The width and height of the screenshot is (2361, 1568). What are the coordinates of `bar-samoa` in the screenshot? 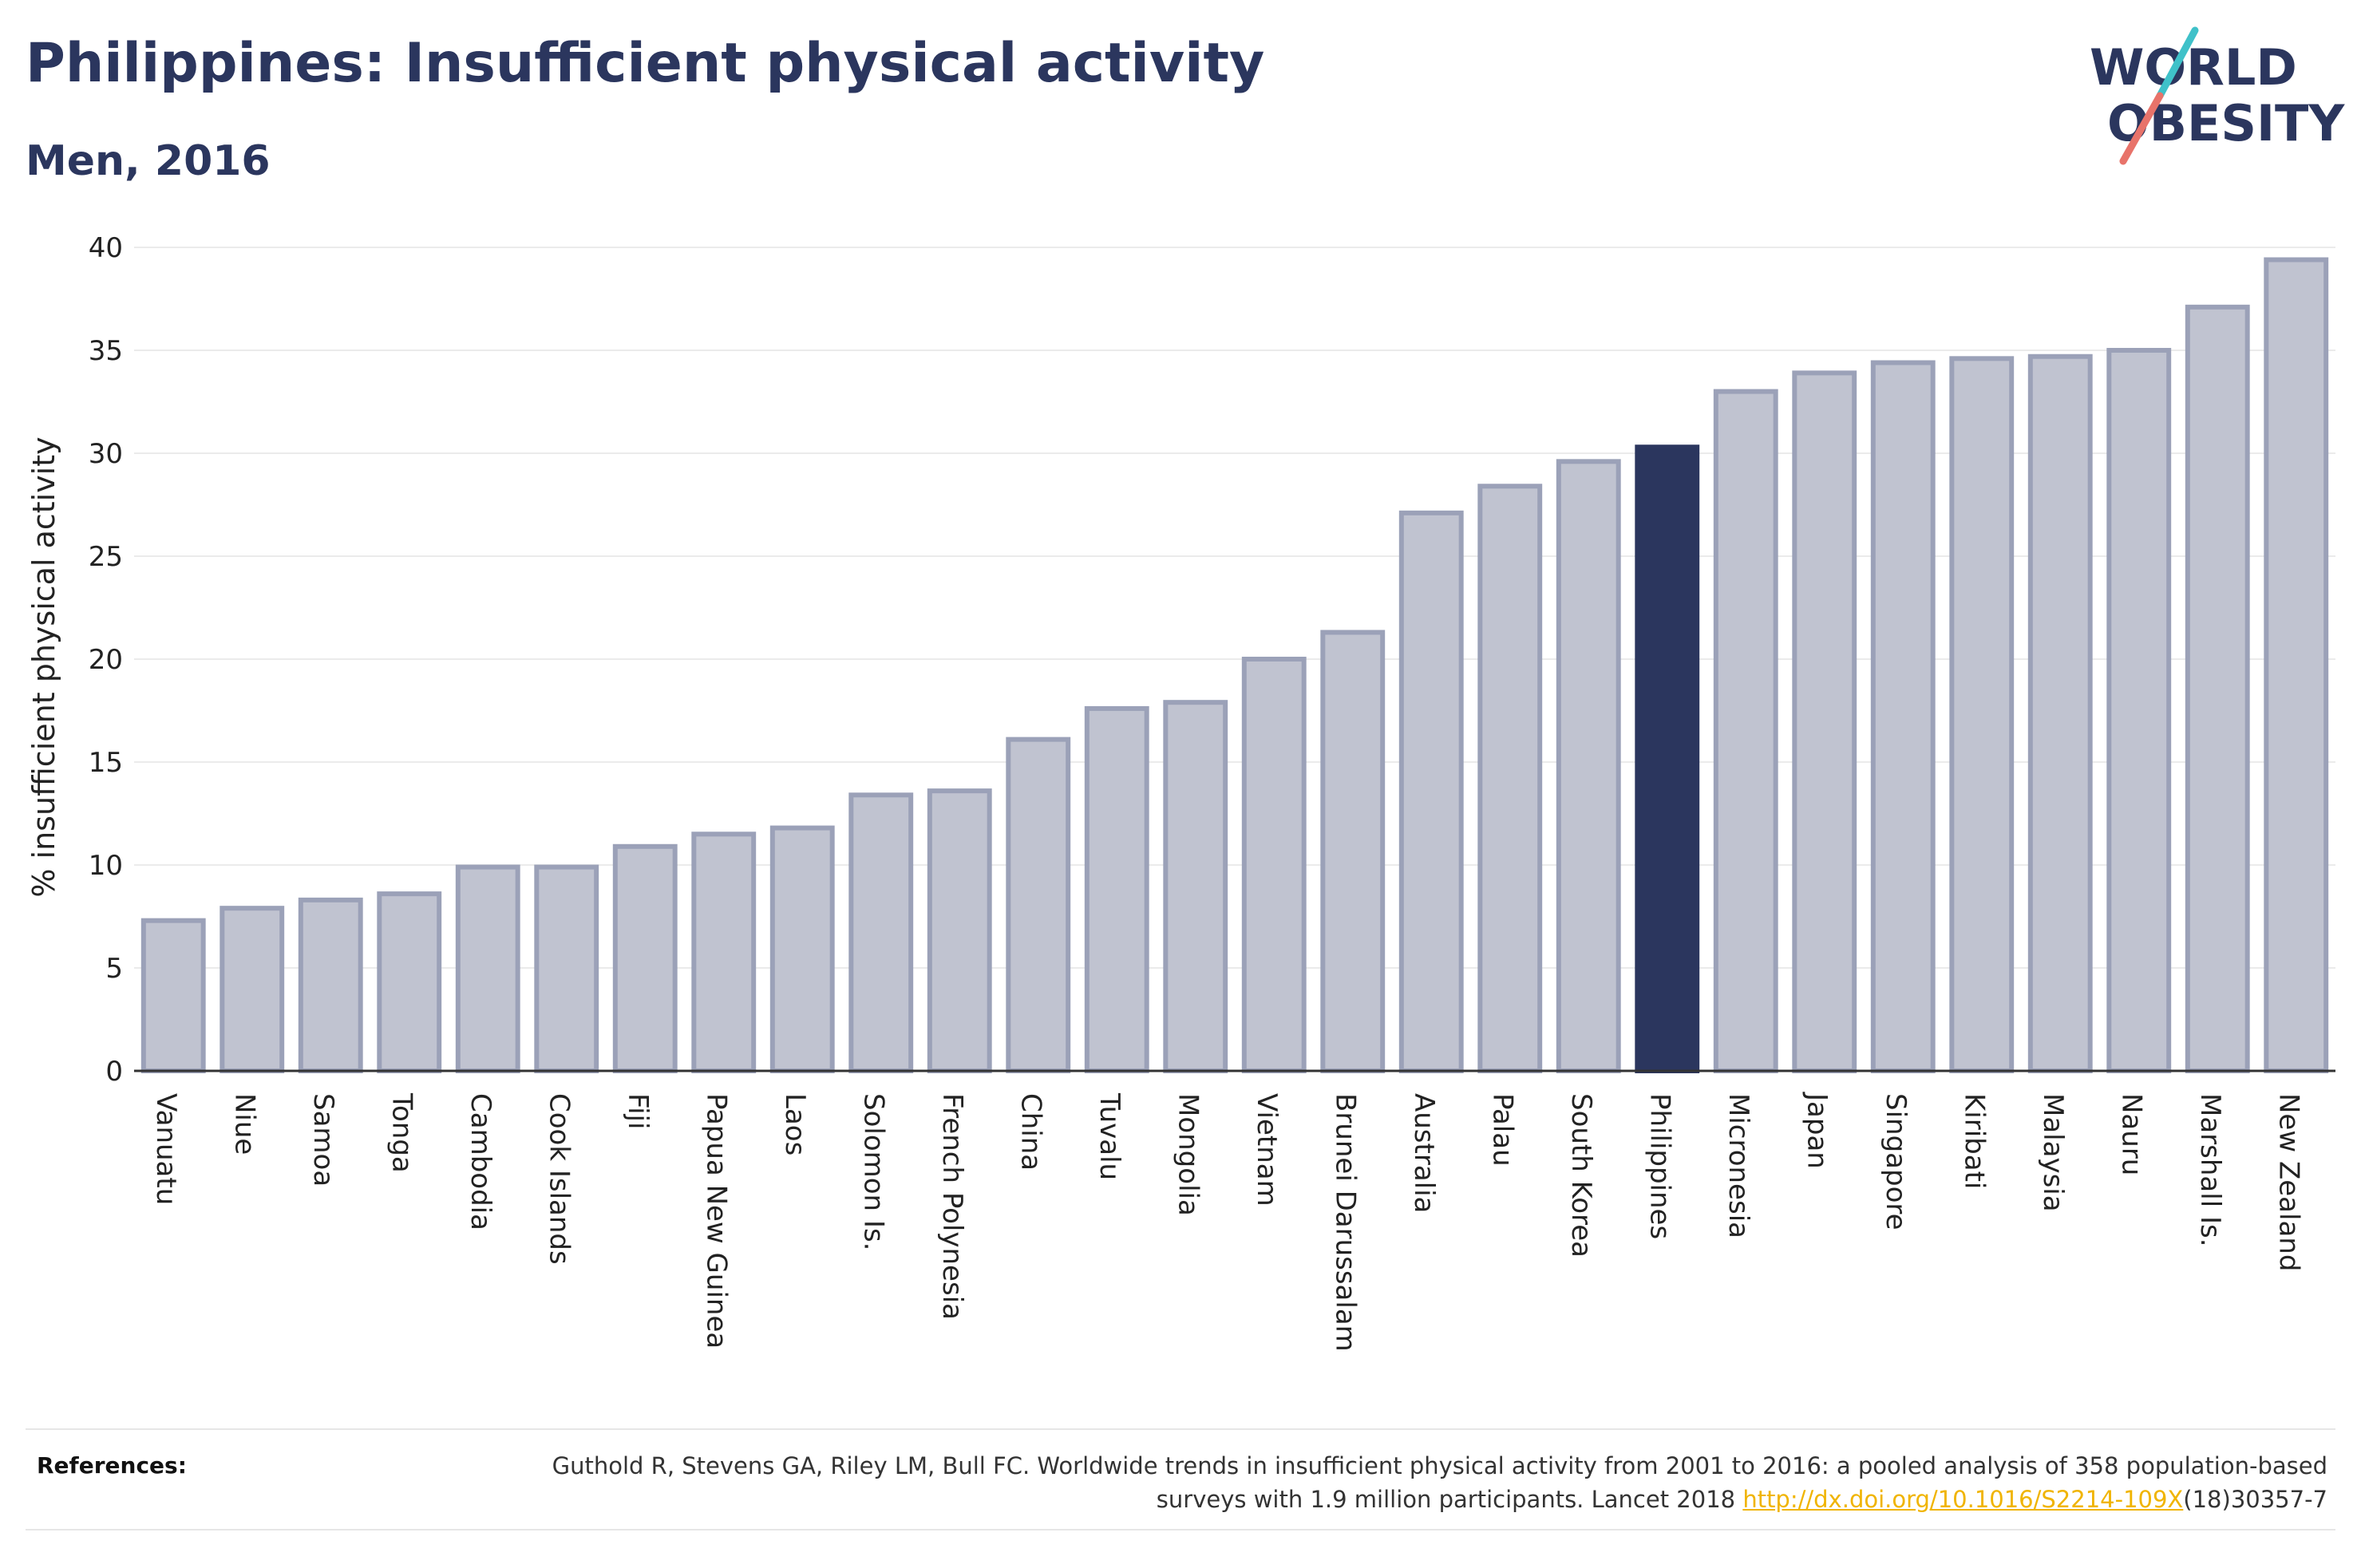 It's located at (330, 985).